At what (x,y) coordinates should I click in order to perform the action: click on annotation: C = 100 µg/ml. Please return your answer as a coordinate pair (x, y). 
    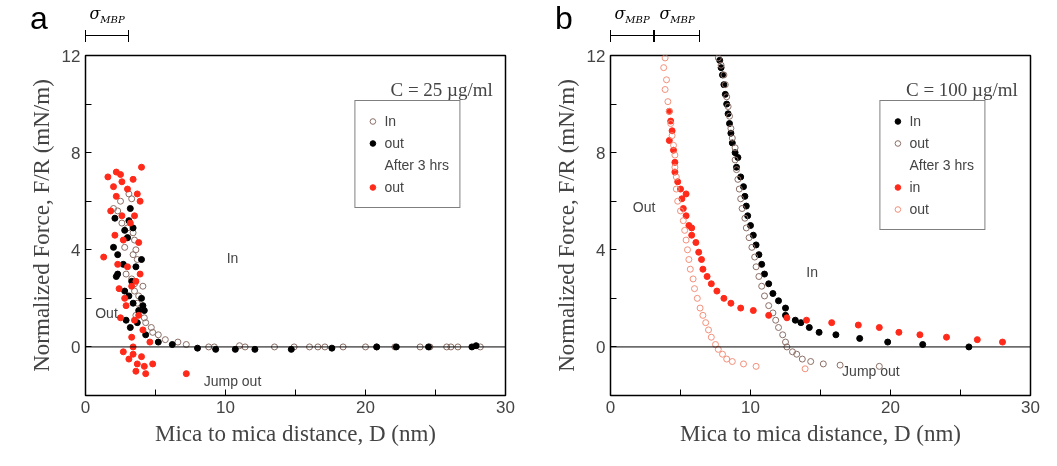
    Looking at the image, I should click on (961, 90).